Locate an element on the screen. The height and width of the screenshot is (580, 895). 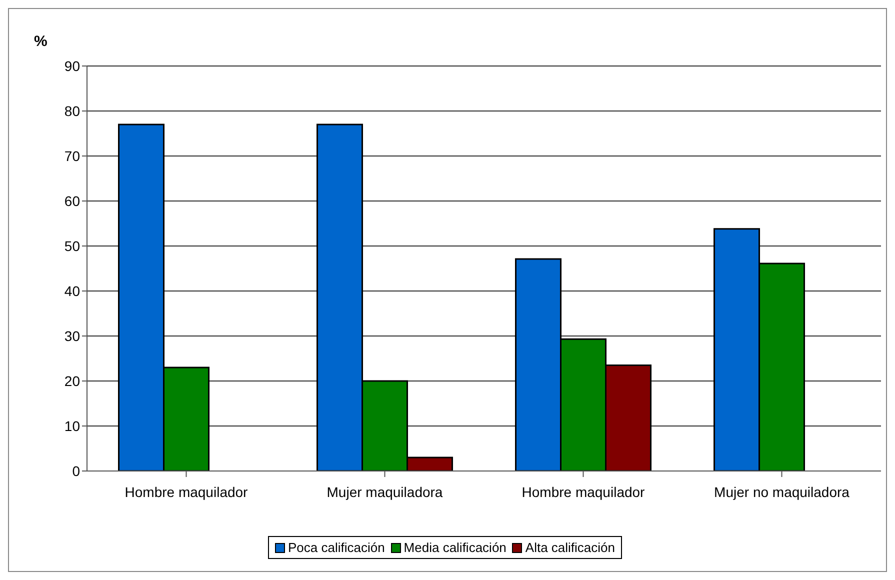
x-tick-label: Mujer no maquiladora is located at coordinates (782, 492).